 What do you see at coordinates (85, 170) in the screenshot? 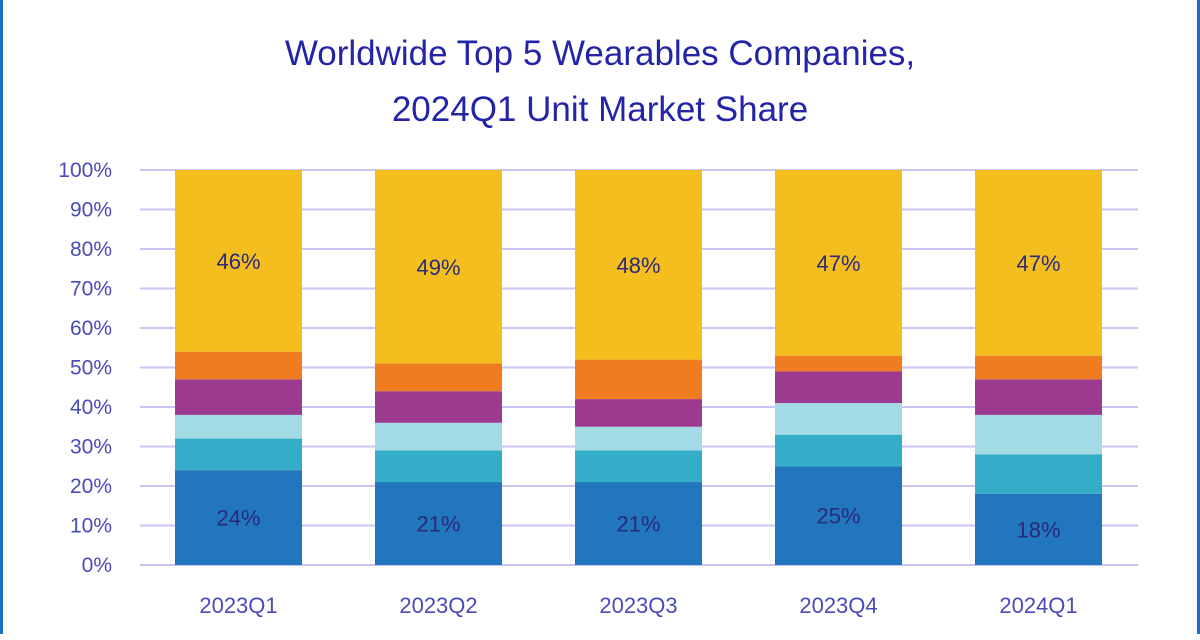
I see `y-tick-label: 100%` at bounding box center [85, 170].